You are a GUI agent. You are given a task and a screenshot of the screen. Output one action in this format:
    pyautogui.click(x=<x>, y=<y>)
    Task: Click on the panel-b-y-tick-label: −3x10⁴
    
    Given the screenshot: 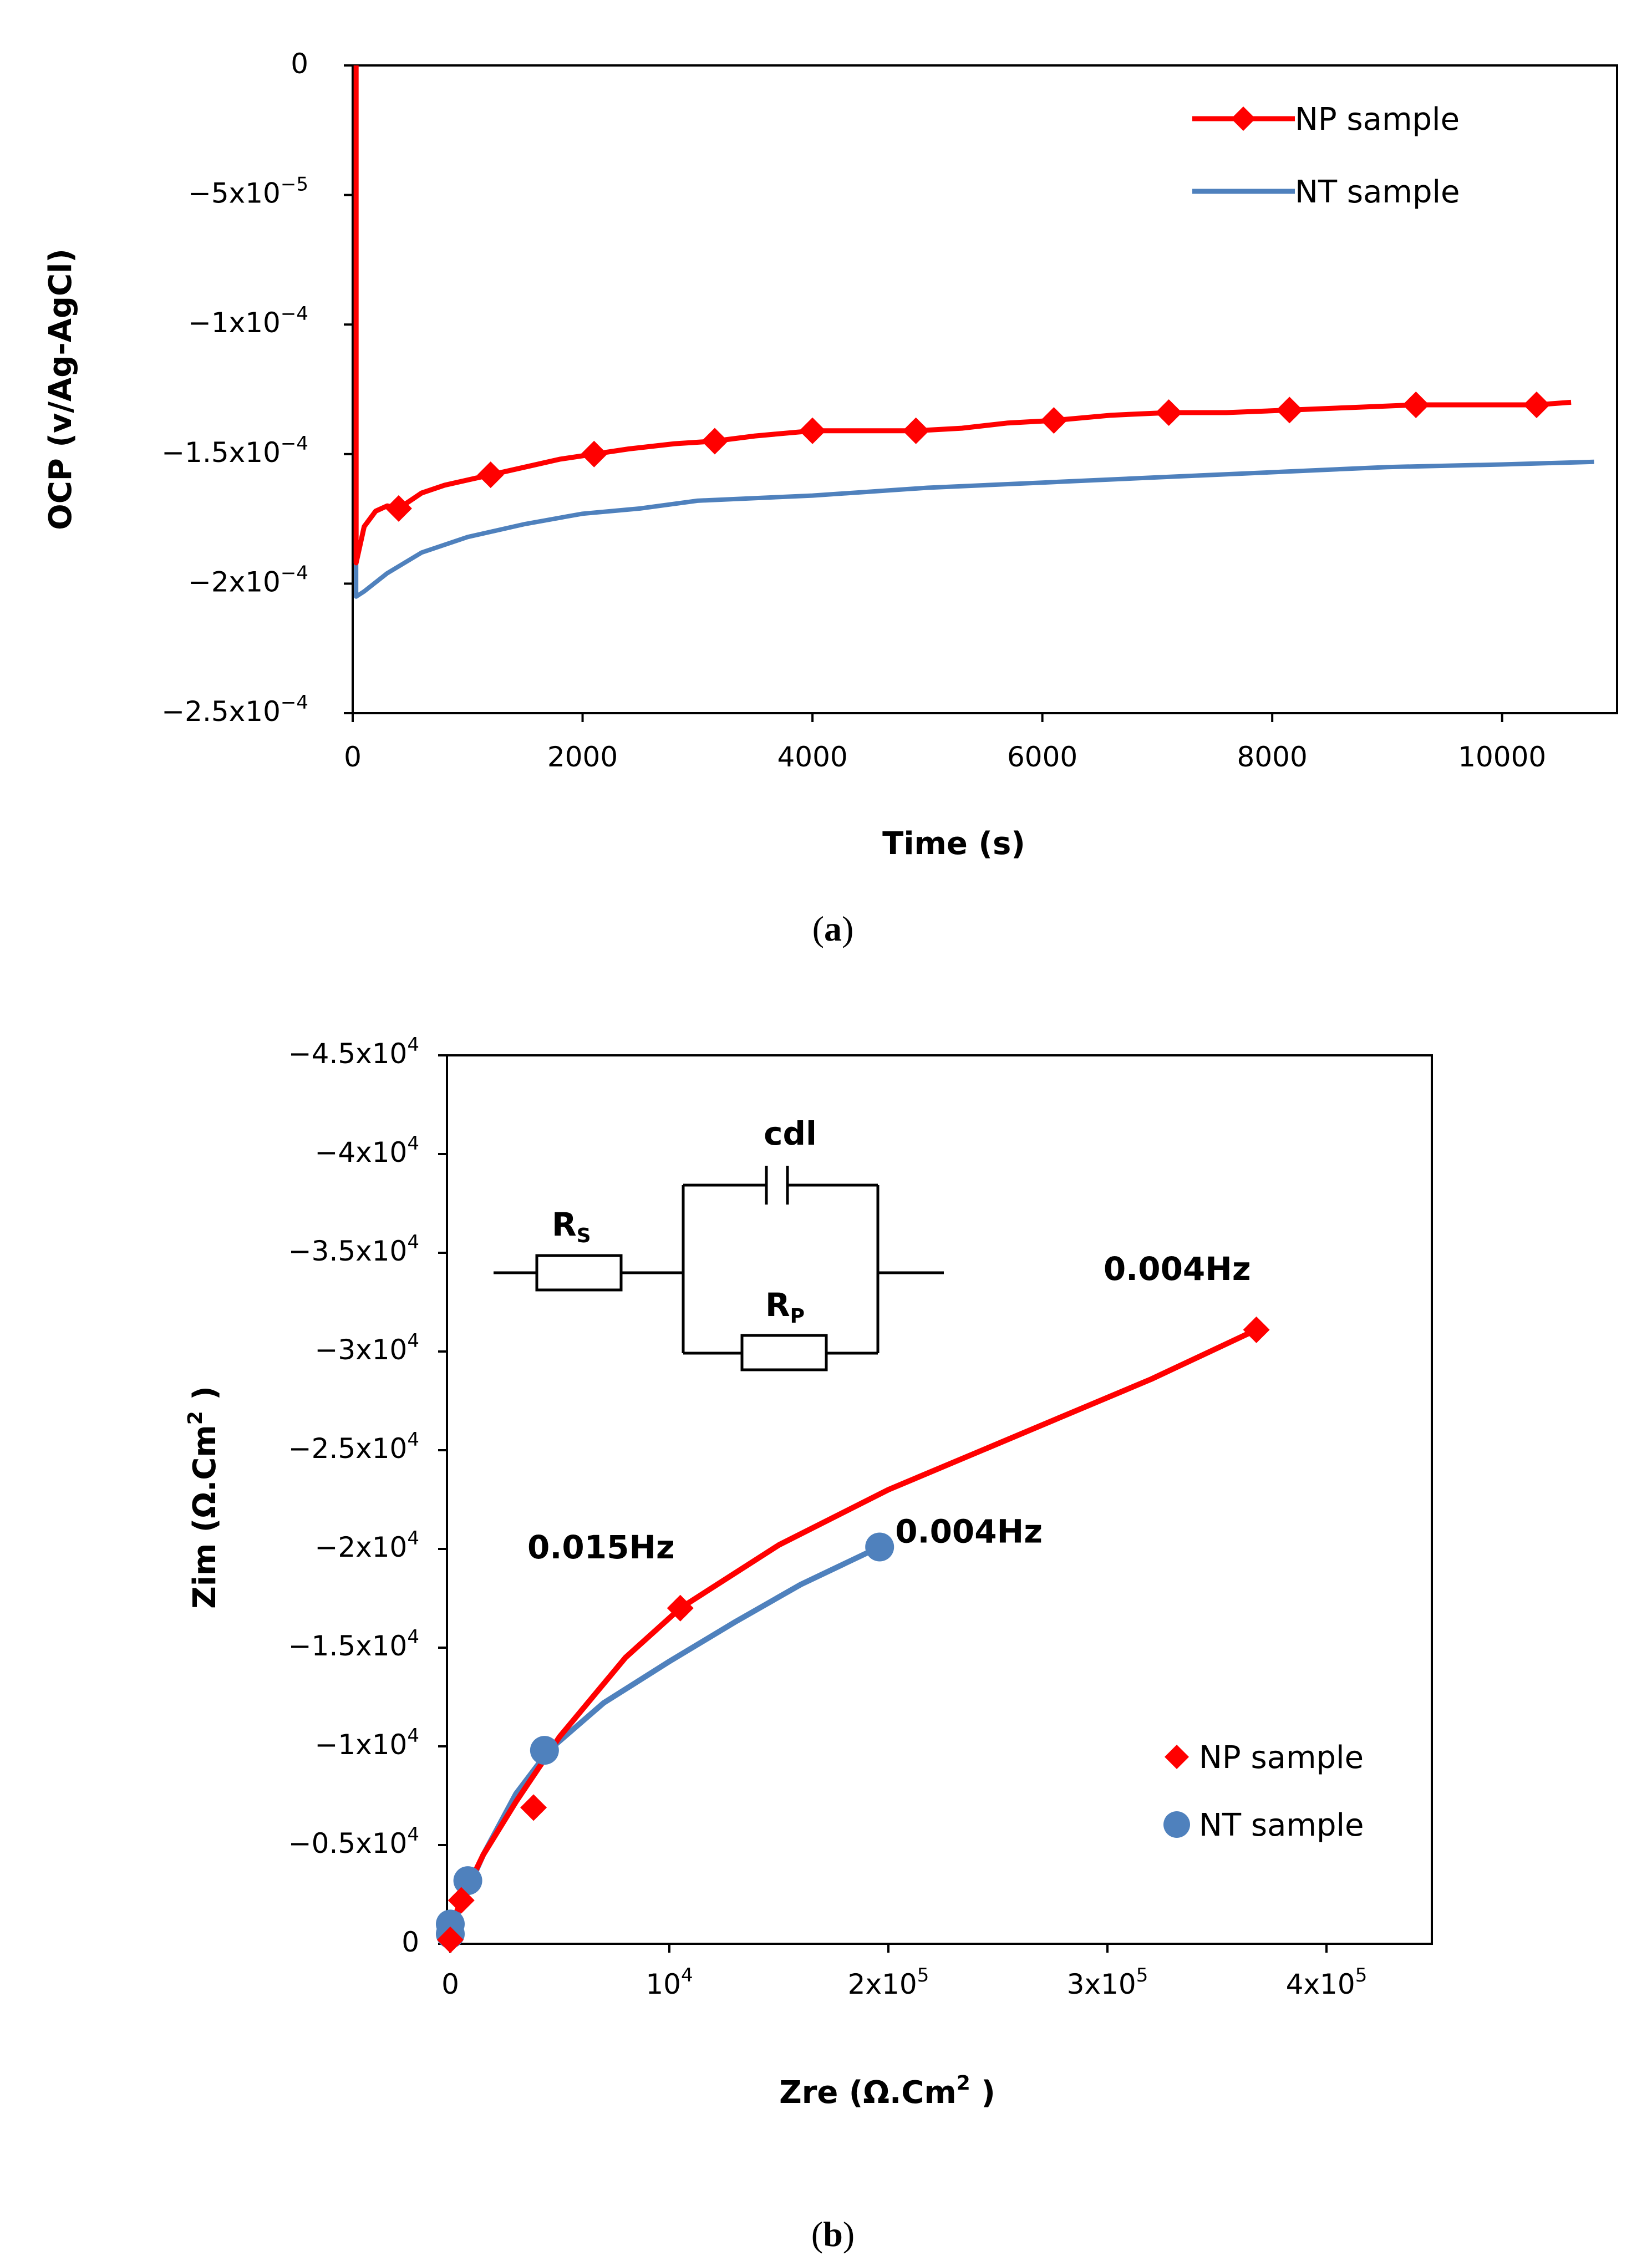 What is the action you would take?
    pyautogui.click(x=366, y=1348)
    